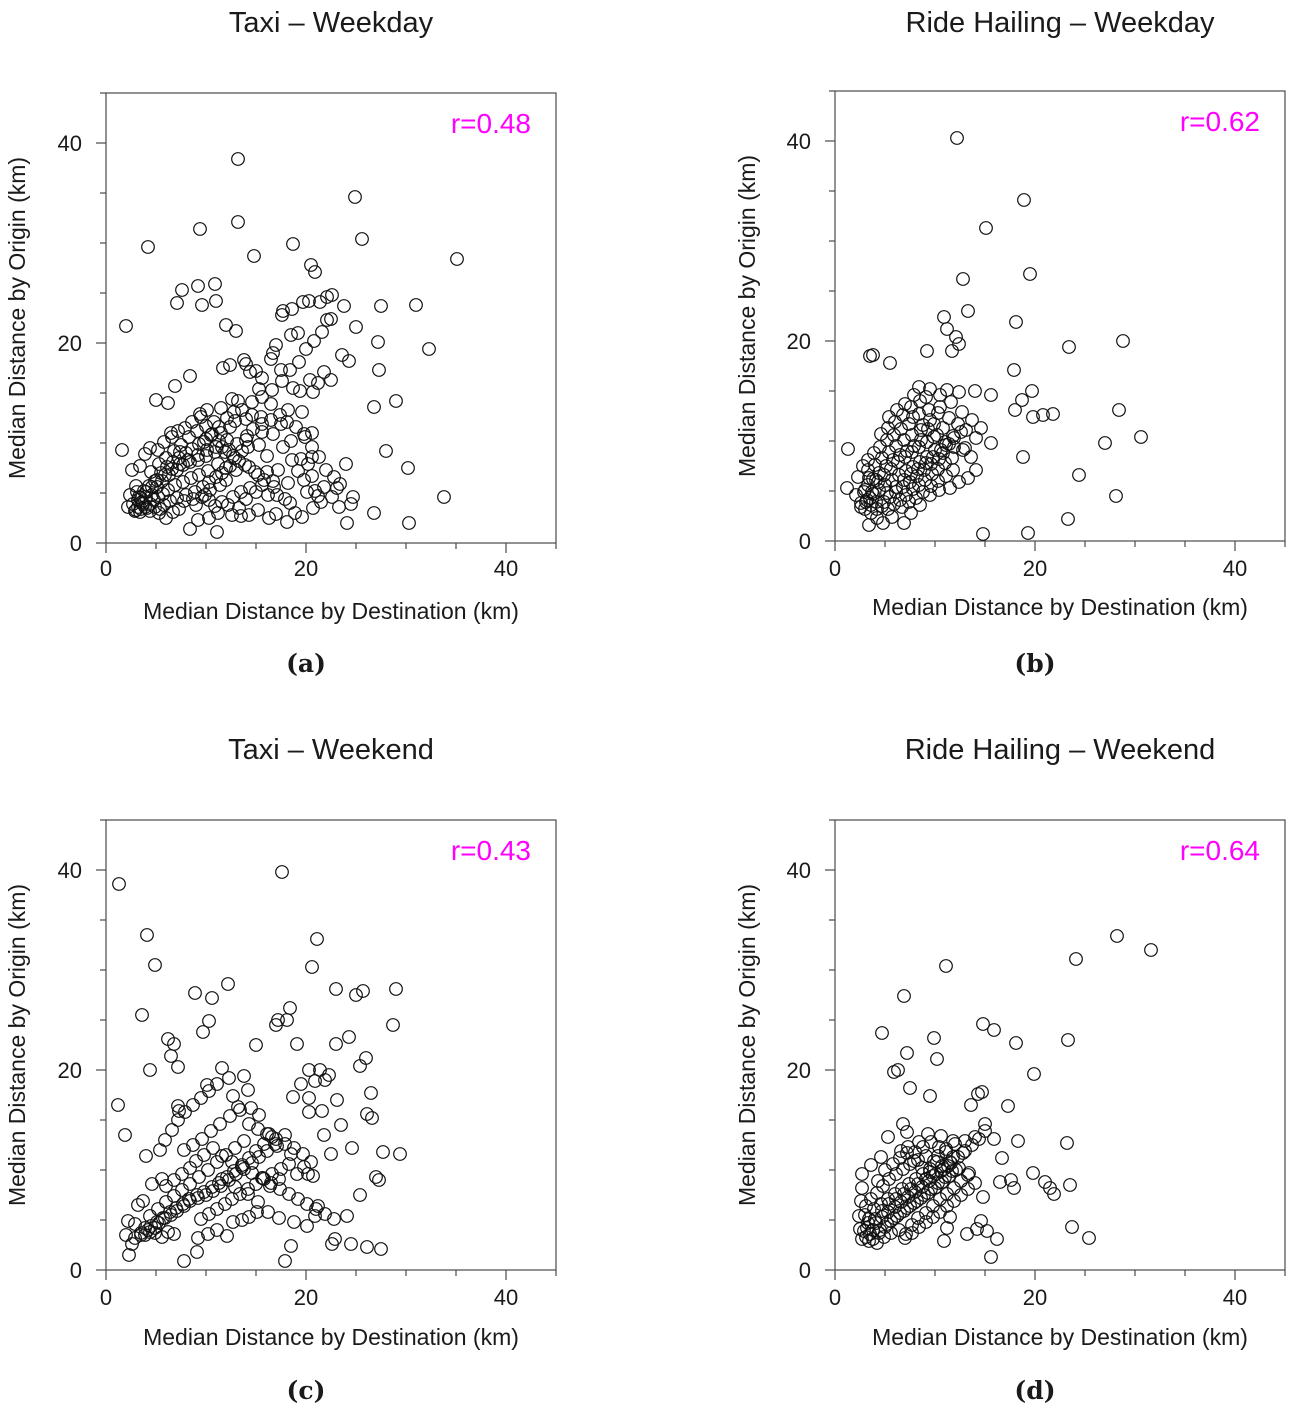 The width and height of the screenshot is (1299, 1417). I want to click on y-tick-label: 0, so click(76, 1270).